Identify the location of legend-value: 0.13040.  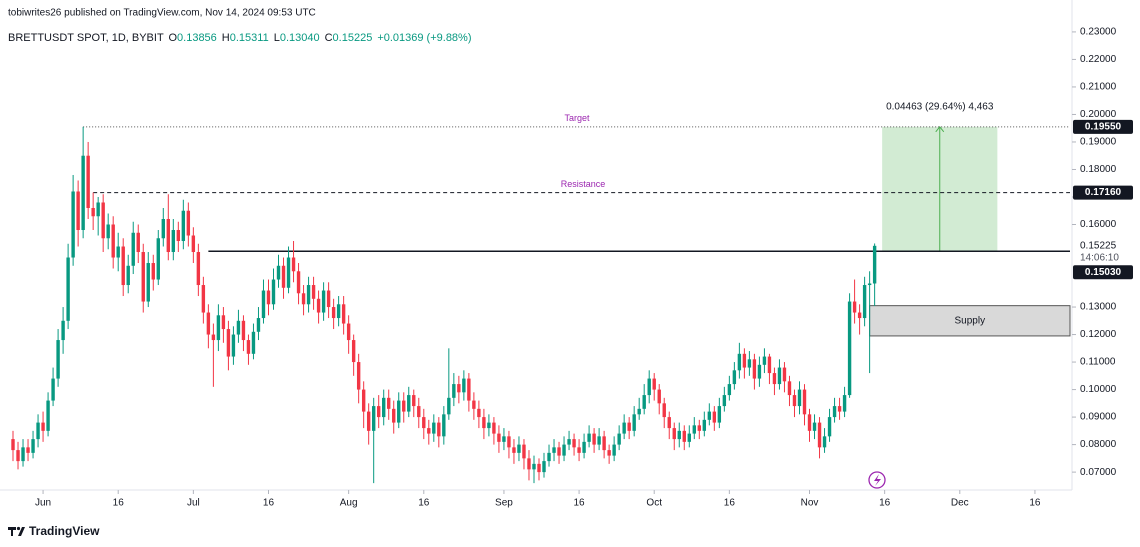
(300, 38).